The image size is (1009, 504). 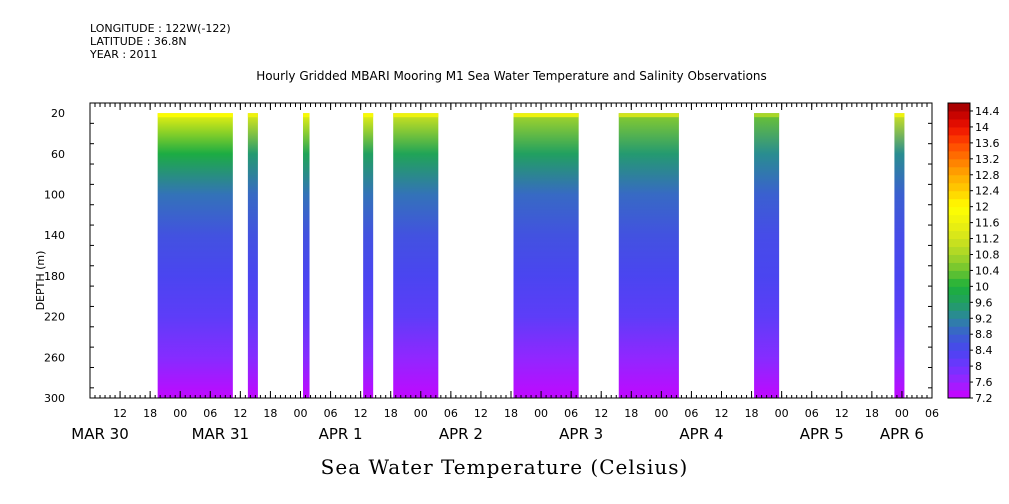 What do you see at coordinates (984, 350) in the screenshot?
I see `colorbar-label: 8.4` at bounding box center [984, 350].